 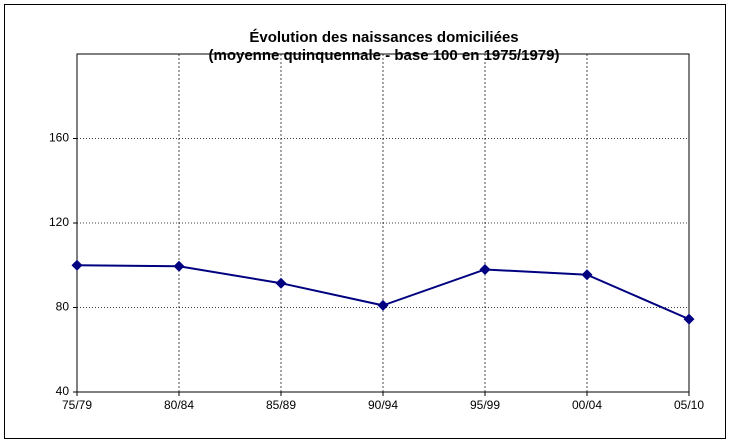 I want to click on x-tick-label: 85/89, so click(x=281, y=405).